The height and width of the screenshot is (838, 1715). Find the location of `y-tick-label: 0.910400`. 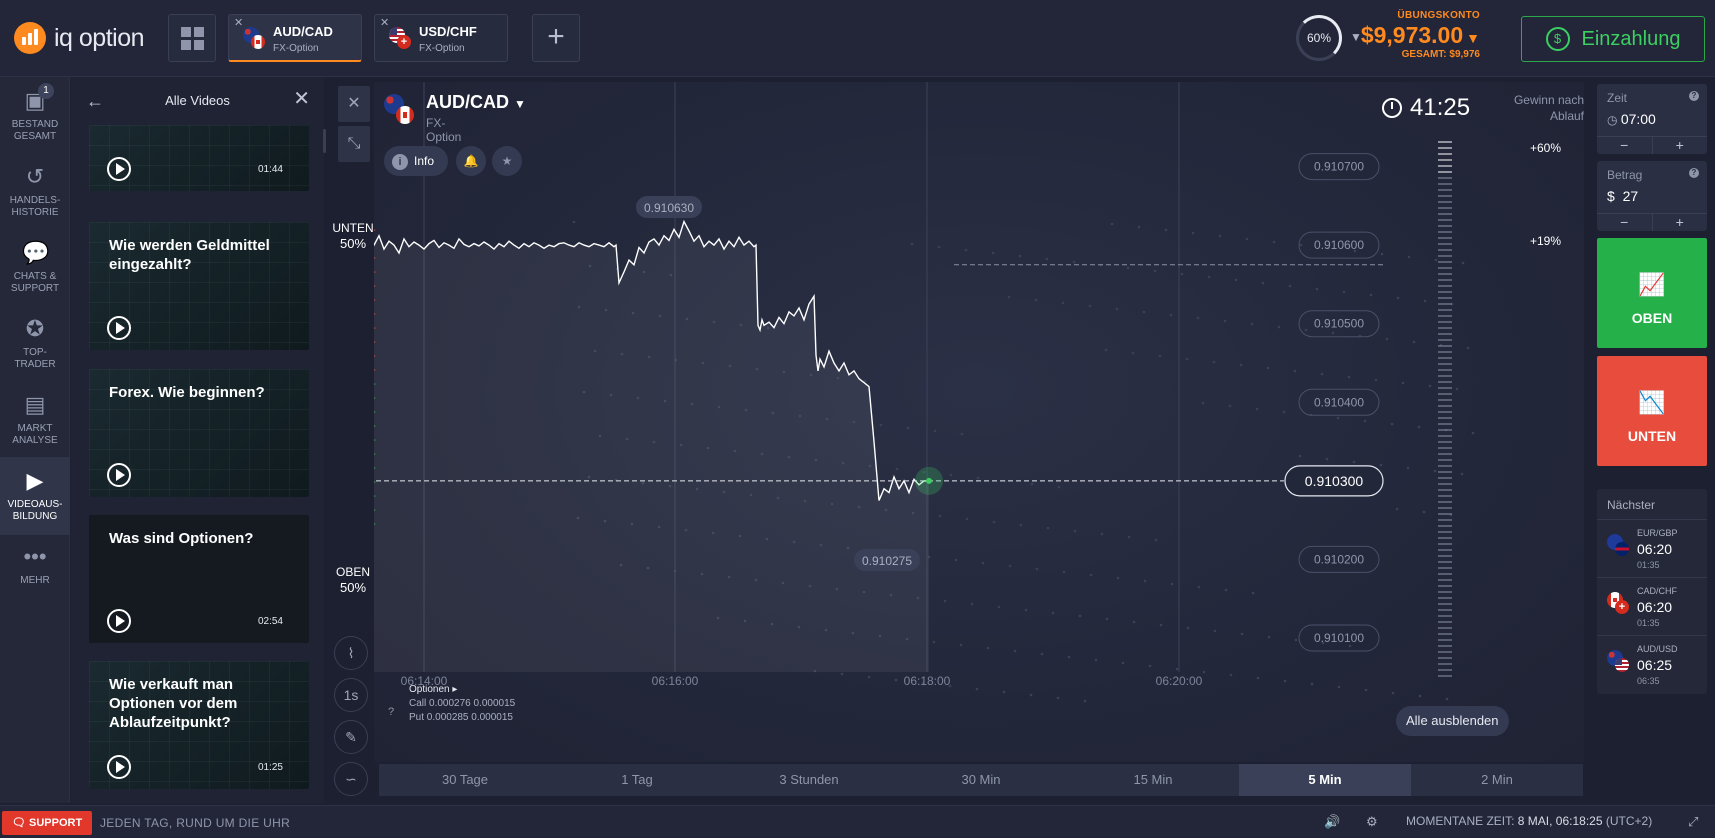

y-tick-label: 0.910400 is located at coordinates (1339, 402).